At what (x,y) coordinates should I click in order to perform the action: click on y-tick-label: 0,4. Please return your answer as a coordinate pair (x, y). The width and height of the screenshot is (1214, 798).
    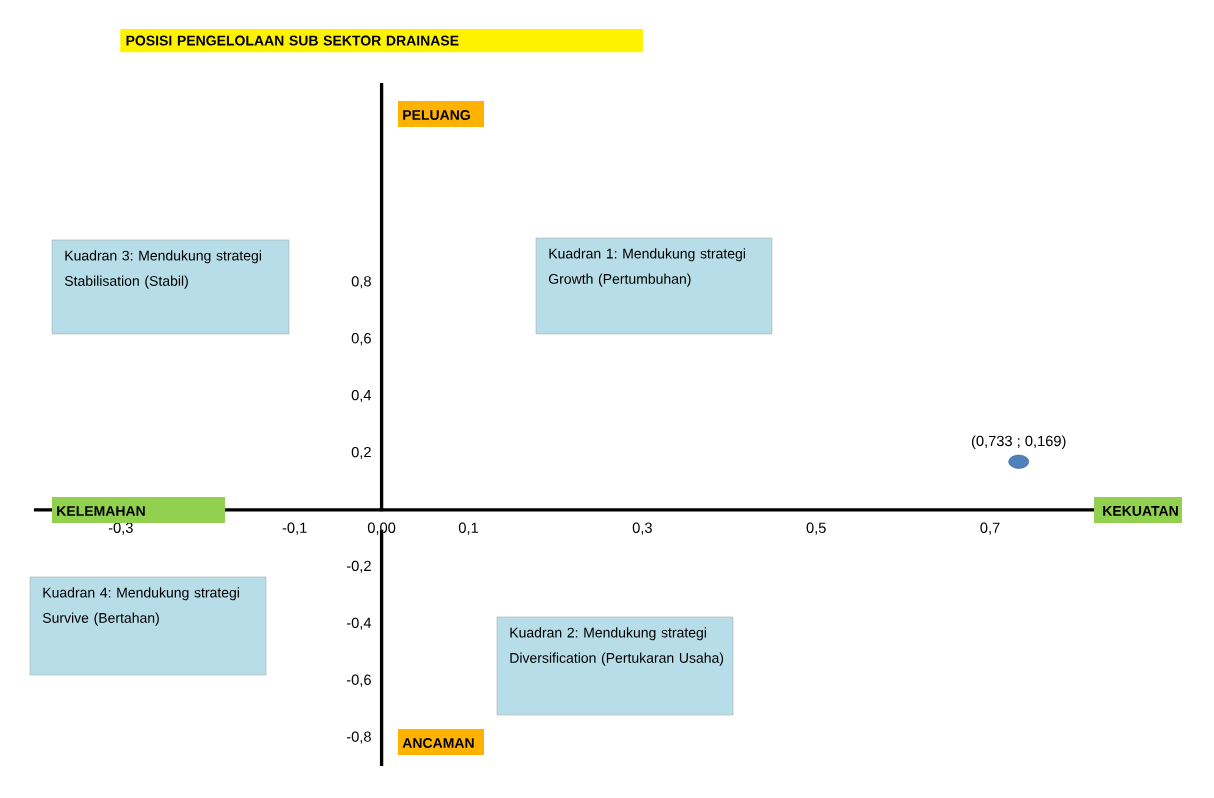
    Looking at the image, I should click on (361, 396).